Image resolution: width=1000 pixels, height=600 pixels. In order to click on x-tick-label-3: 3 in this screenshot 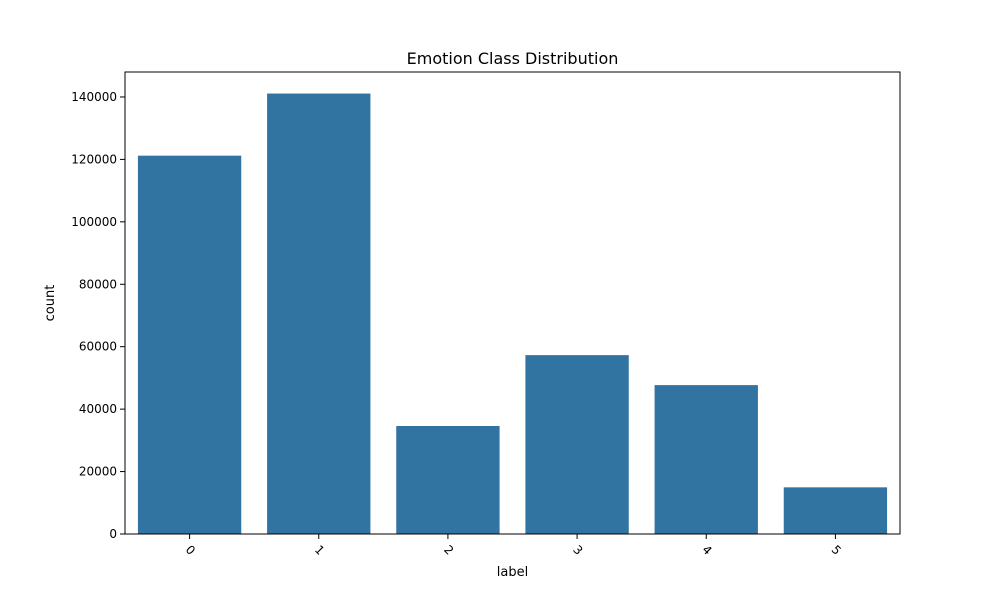, I will do `click(577, 550)`.